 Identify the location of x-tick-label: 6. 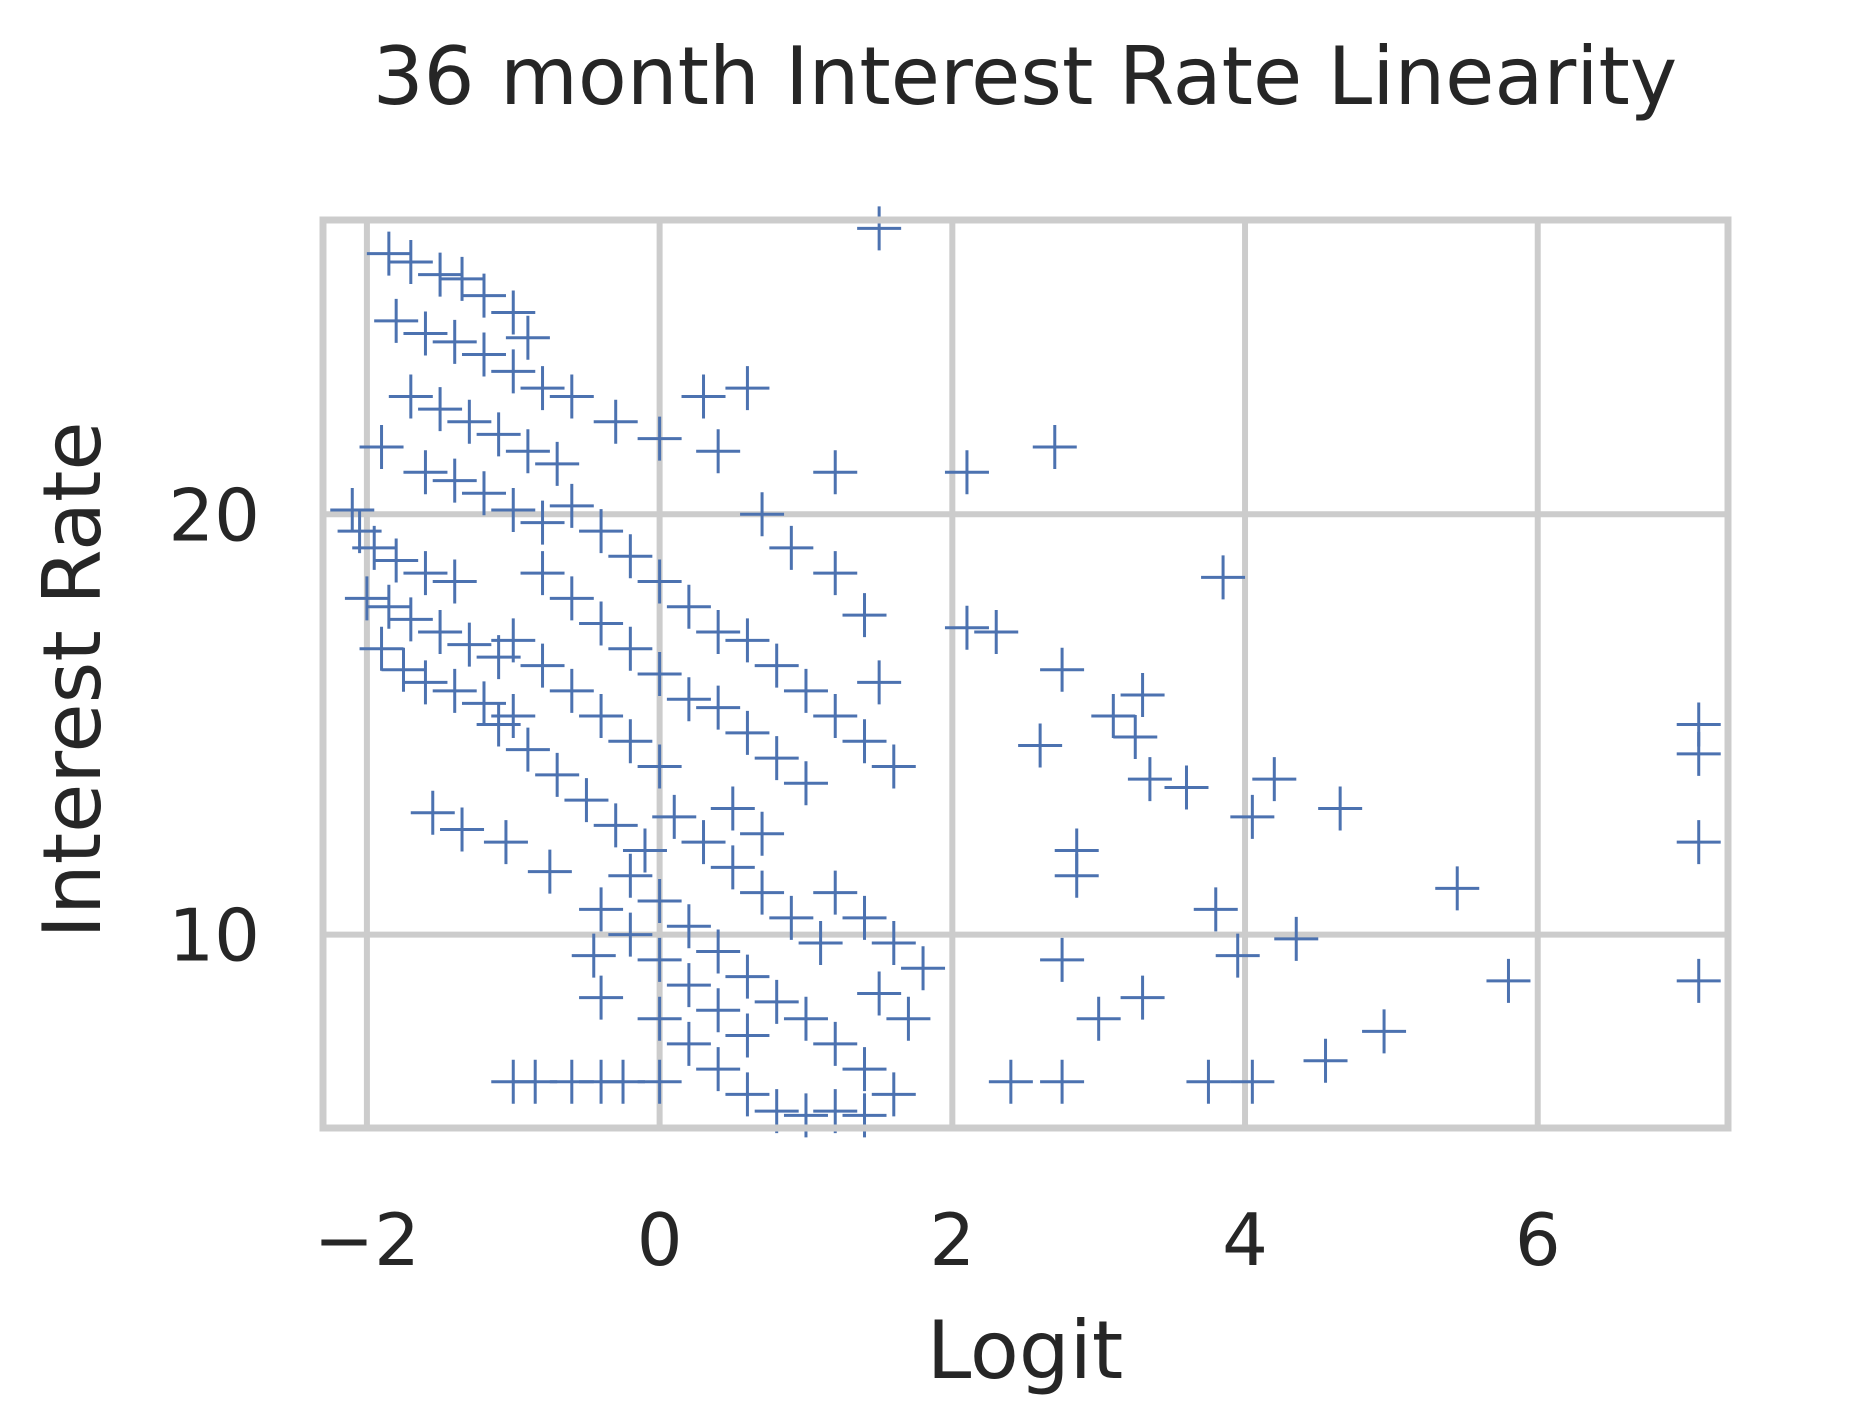
(1538, 1240).